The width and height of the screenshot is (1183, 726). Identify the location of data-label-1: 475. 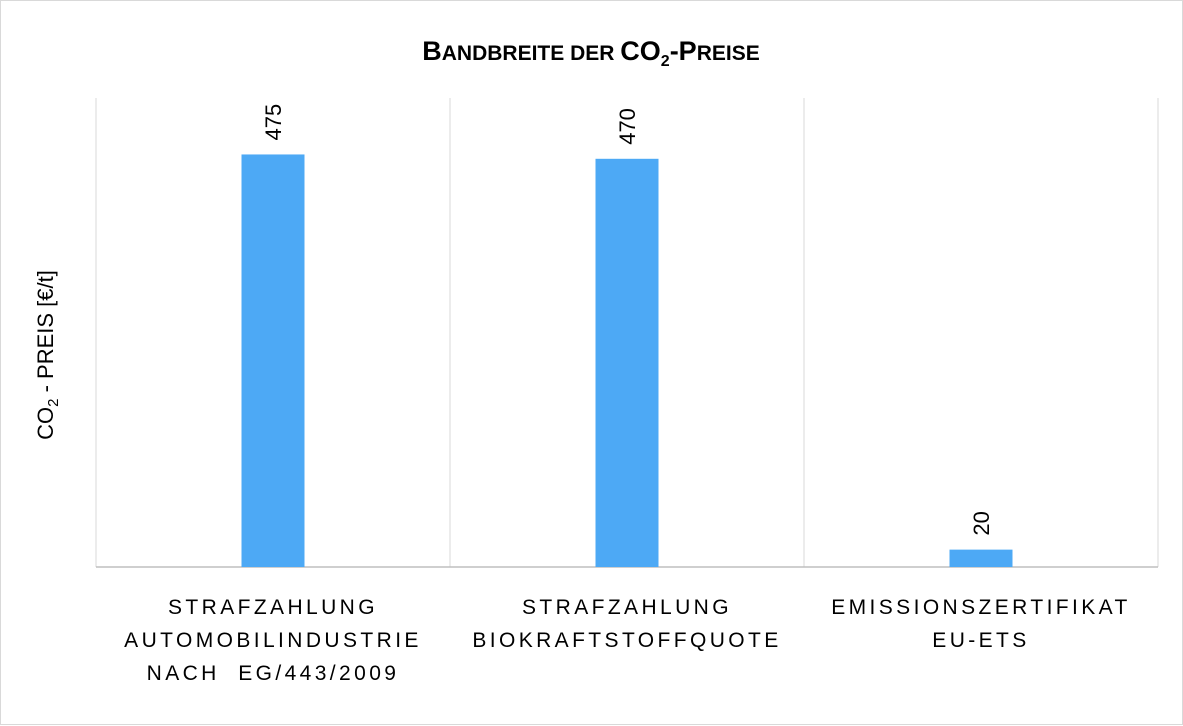
(273, 122).